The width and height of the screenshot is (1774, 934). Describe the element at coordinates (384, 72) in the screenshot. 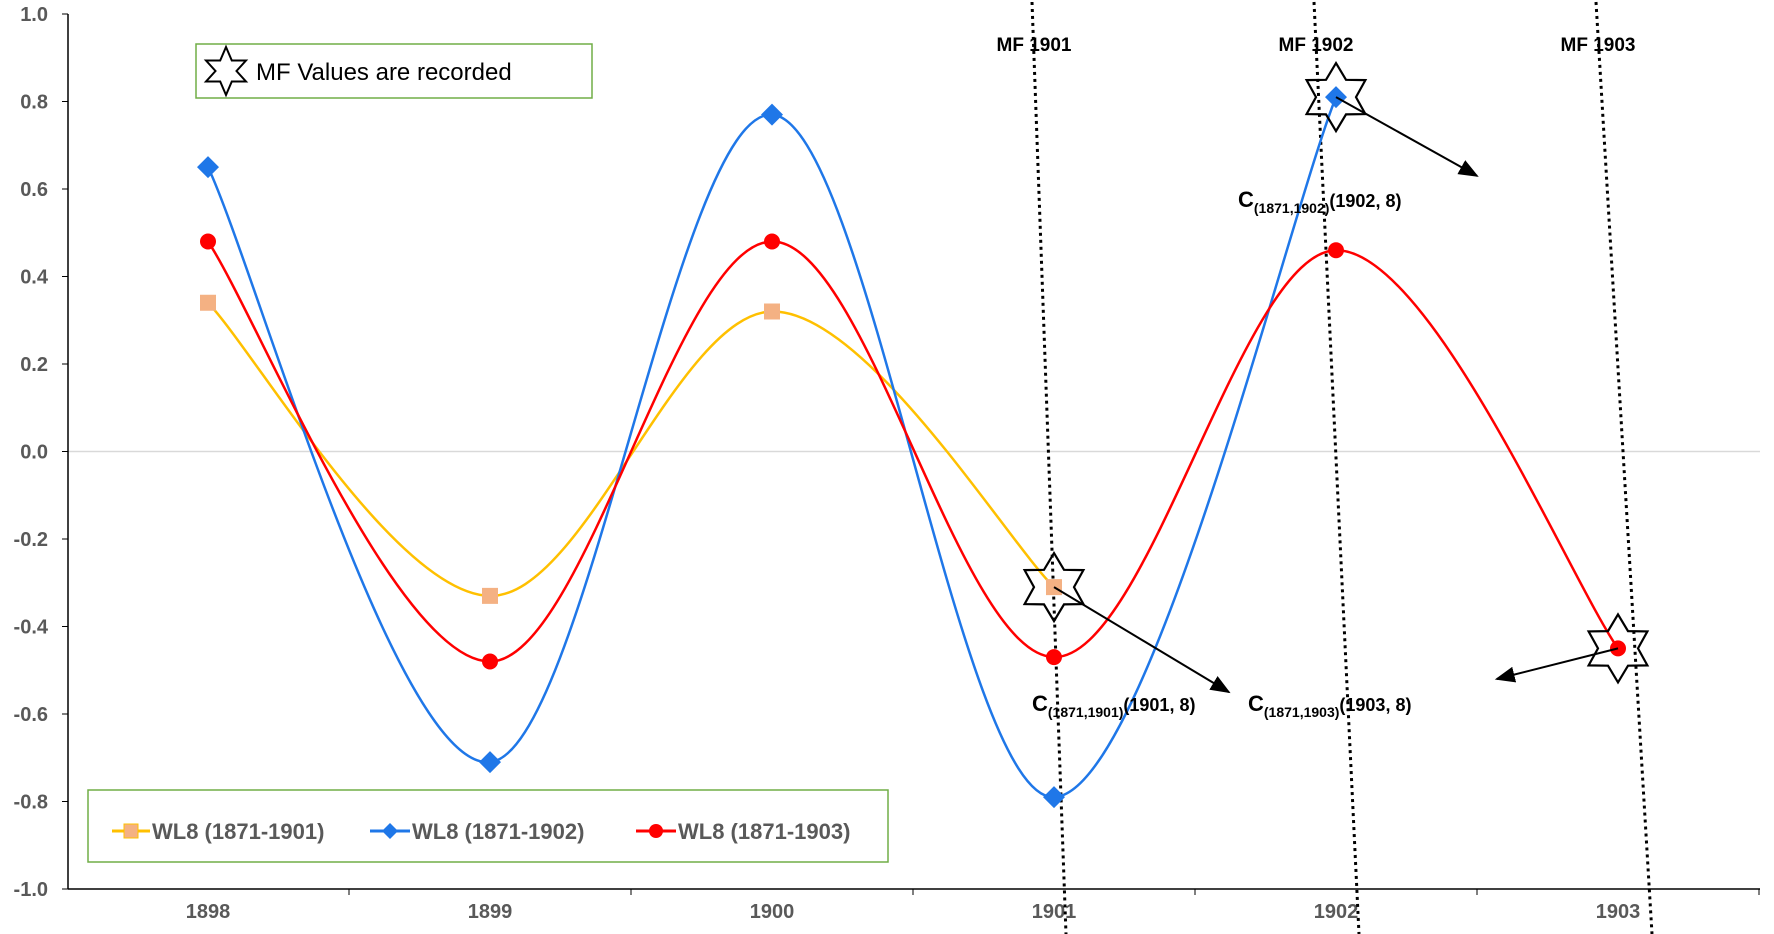

I see `note-label: MF Values are recorded` at that location.